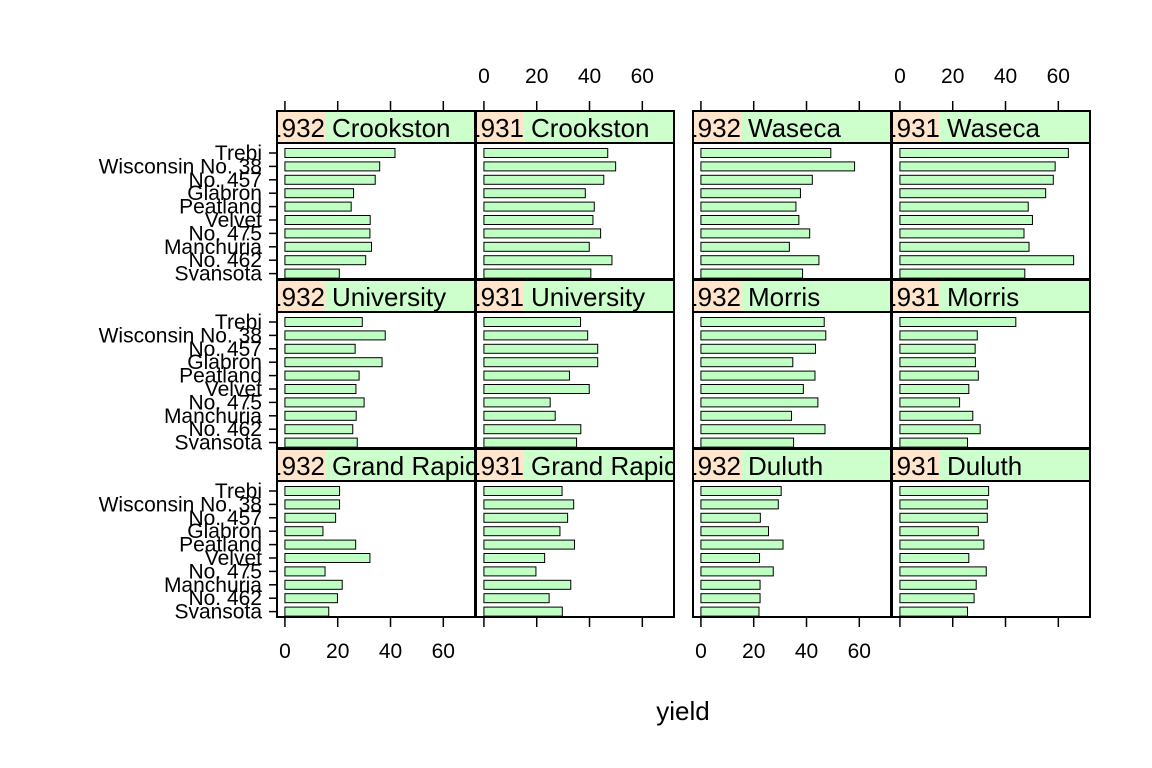  What do you see at coordinates (558, 128) in the screenshot?
I see `strip-labels: 1931 Crookston` at bounding box center [558, 128].